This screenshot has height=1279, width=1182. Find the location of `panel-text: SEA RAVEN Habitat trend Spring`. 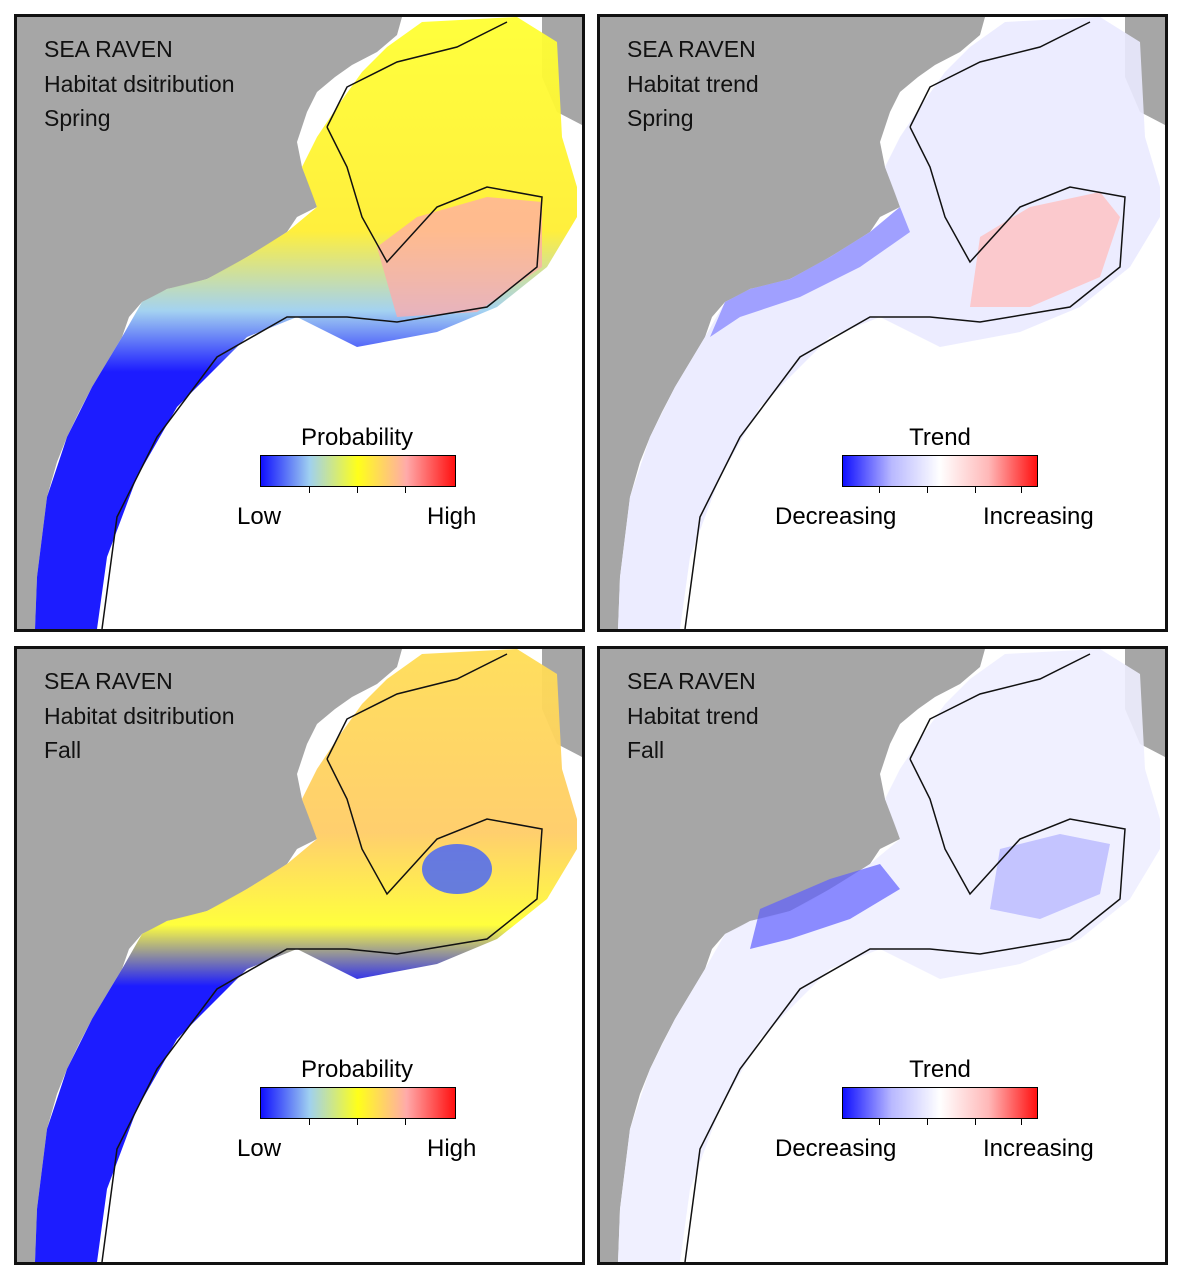

panel-text: SEA RAVEN Habitat trend Spring is located at coordinates (693, 84).